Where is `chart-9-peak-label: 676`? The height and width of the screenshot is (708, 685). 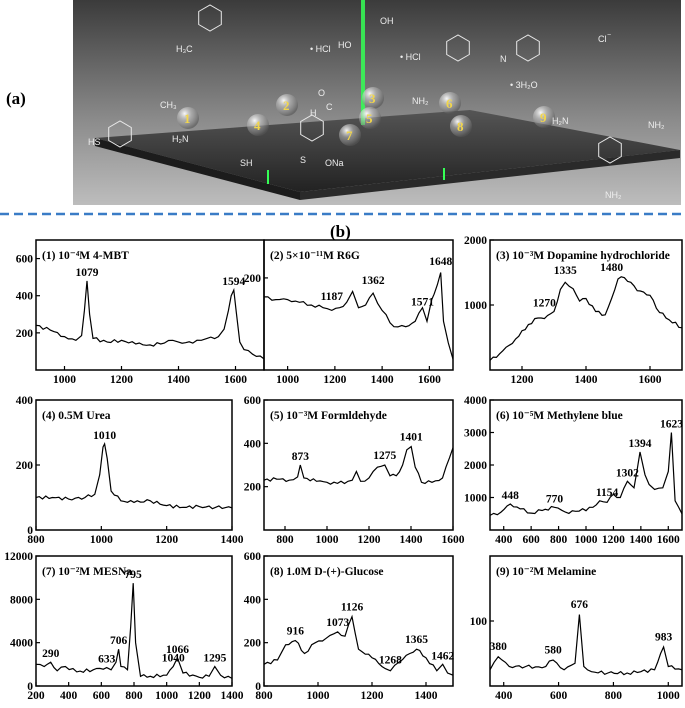 chart-9-peak-label: 676 is located at coordinates (580, 605).